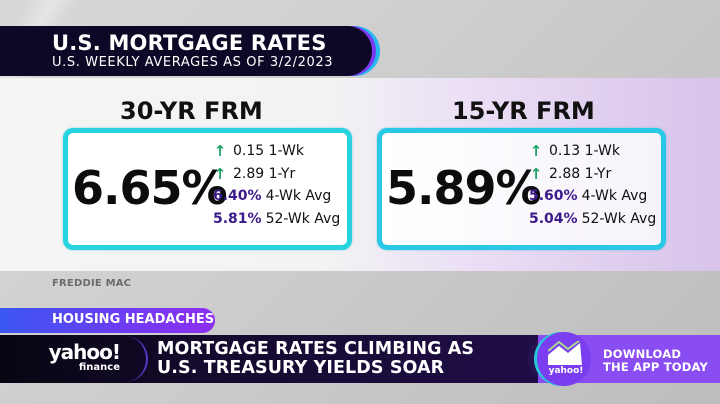  What do you see at coordinates (553, 196) in the screenshot?
I see `stat-pct: 5.60%` at bounding box center [553, 196].